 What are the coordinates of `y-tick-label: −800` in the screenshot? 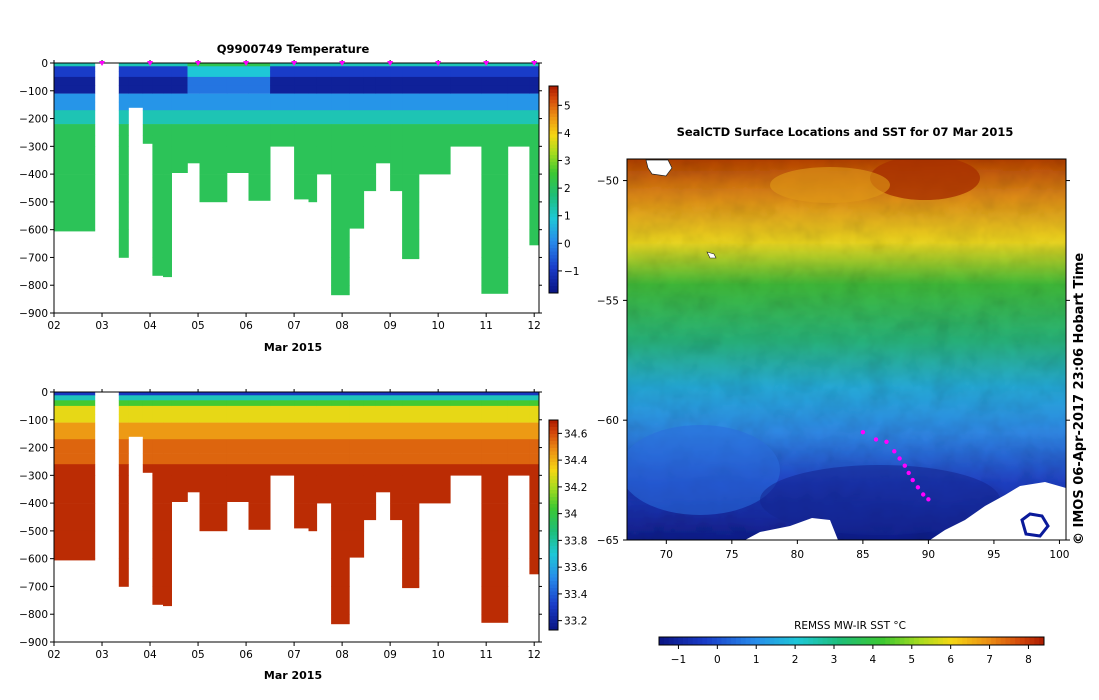 It's located at (33, 615).